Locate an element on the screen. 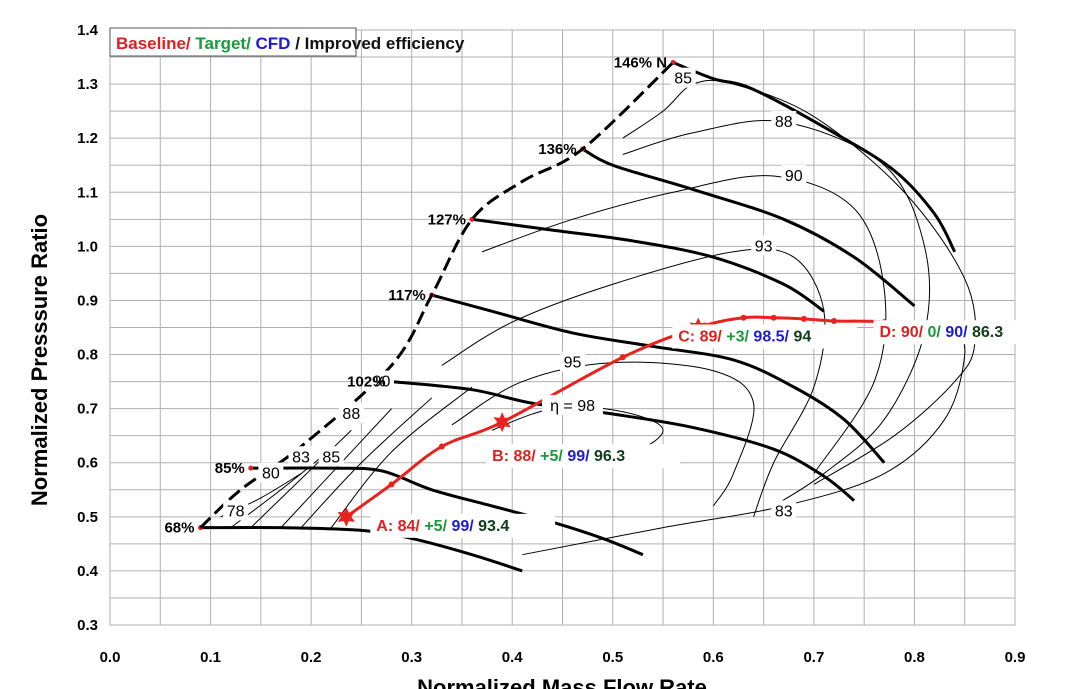  operating-point-d-label: D: 90/ 0/ 90/ 86.3 is located at coordinates (942, 332).